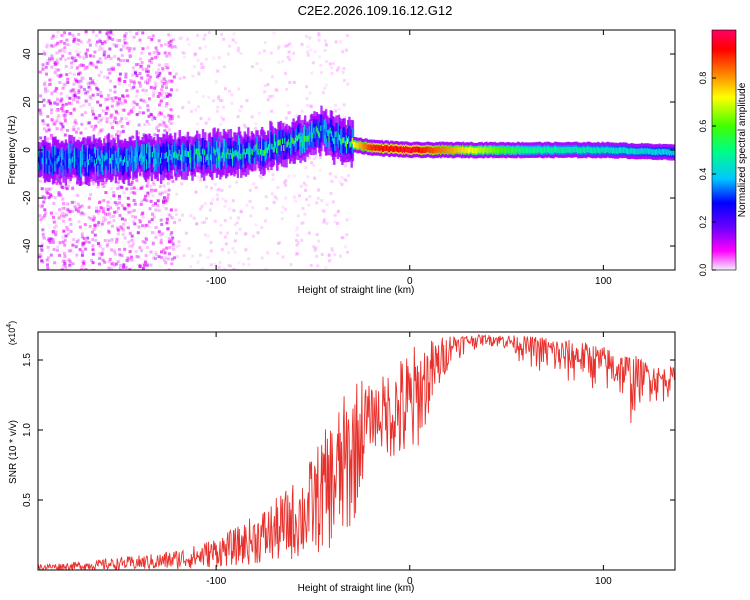 This screenshot has width=750, height=600. What do you see at coordinates (11, 333) in the screenshot?
I see `snr-multiplier: (x104)` at bounding box center [11, 333].